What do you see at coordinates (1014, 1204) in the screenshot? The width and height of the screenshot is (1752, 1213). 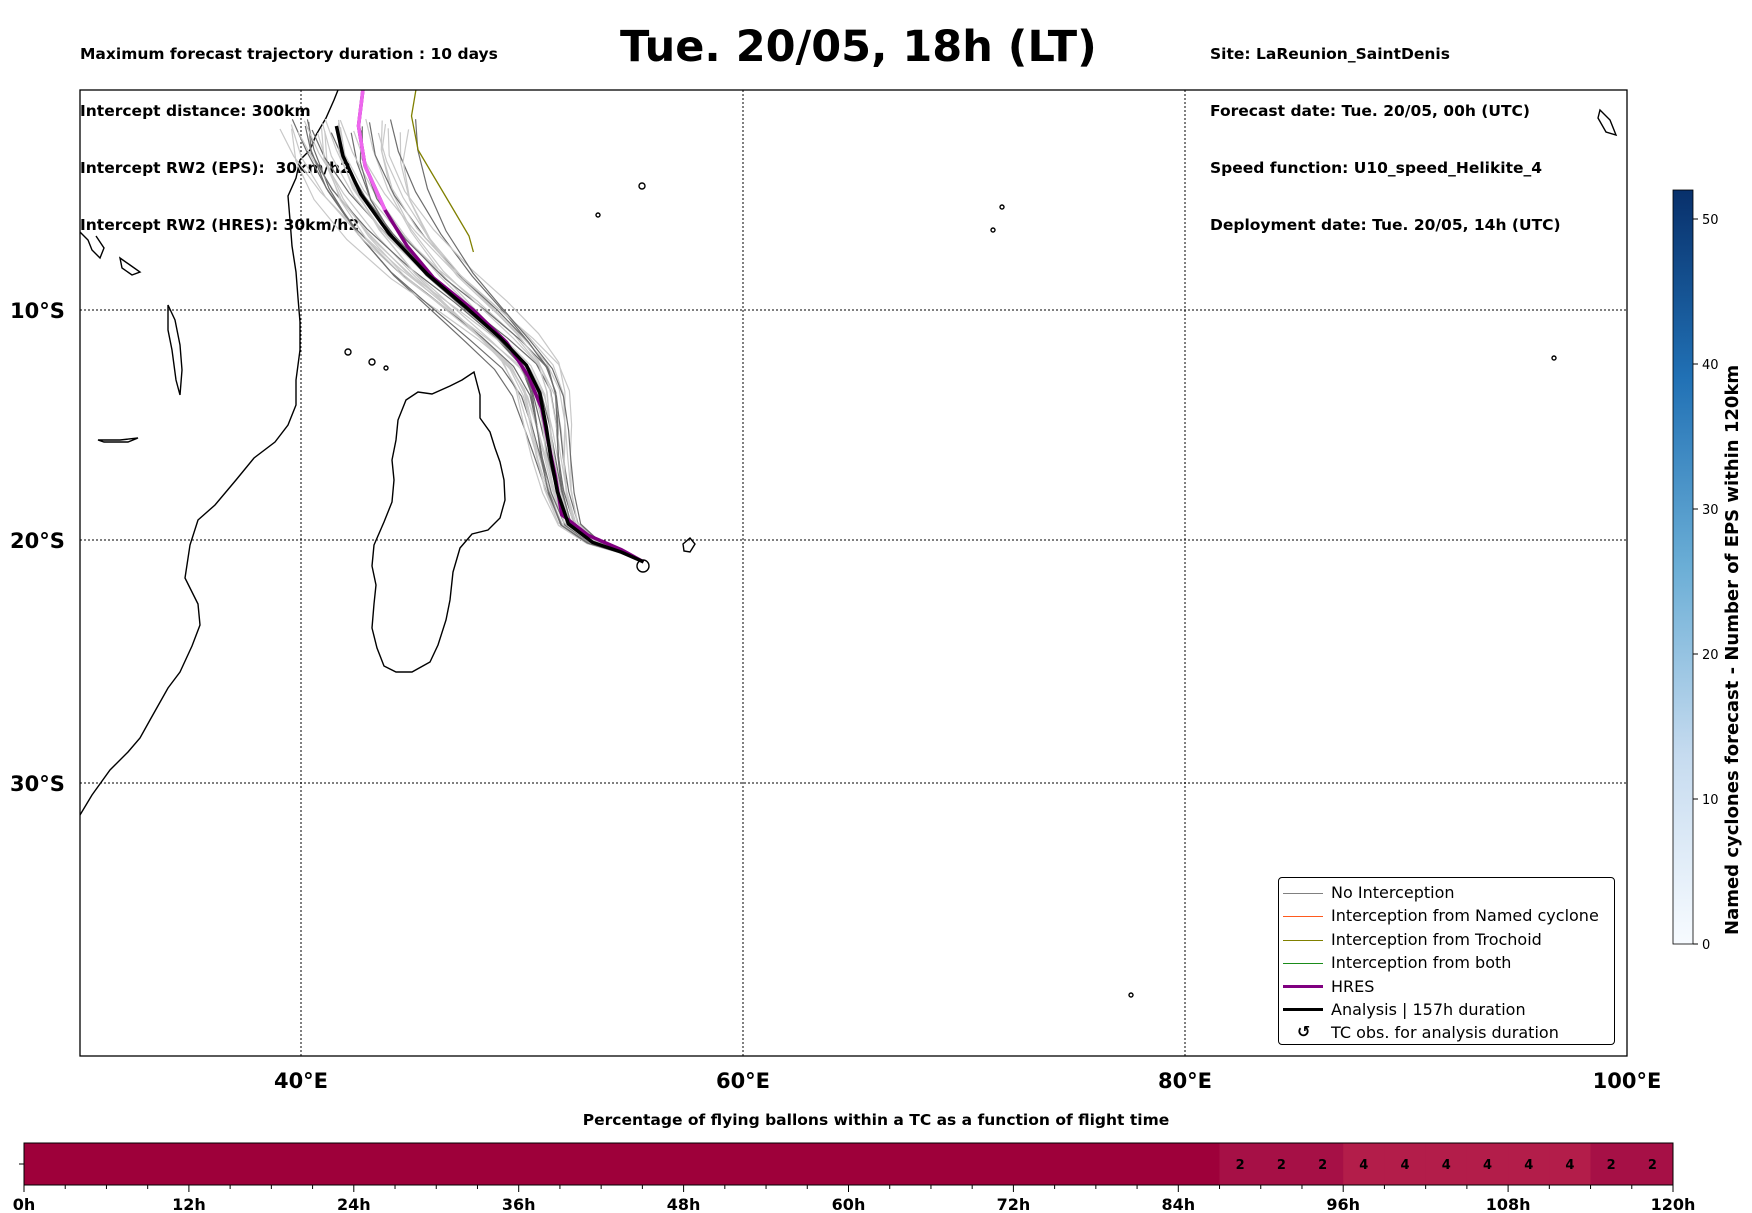 I see `heatmap-x-tick-label: 72h` at bounding box center [1014, 1204].